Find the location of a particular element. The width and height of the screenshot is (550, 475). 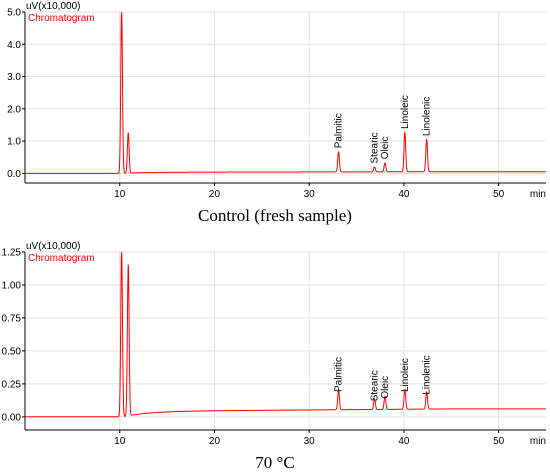

heated-caption: 70 °C is located at coordinates (275, 462).